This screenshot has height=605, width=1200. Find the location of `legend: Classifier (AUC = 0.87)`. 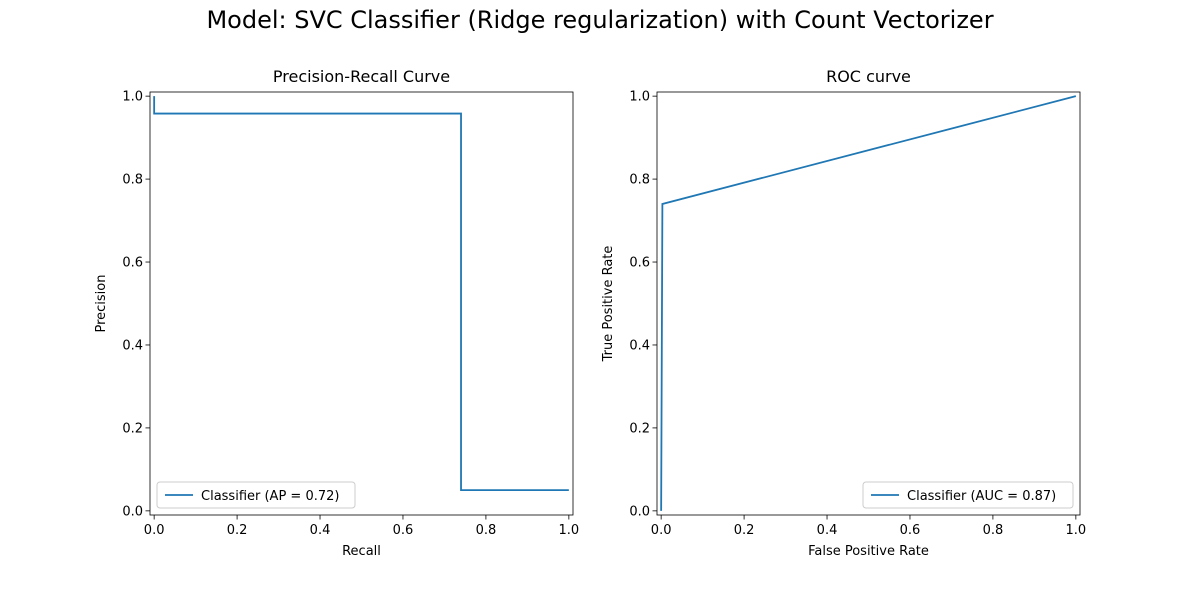

legend: Classifier (AUC = 0.87) is located at coordinates (968, 495).